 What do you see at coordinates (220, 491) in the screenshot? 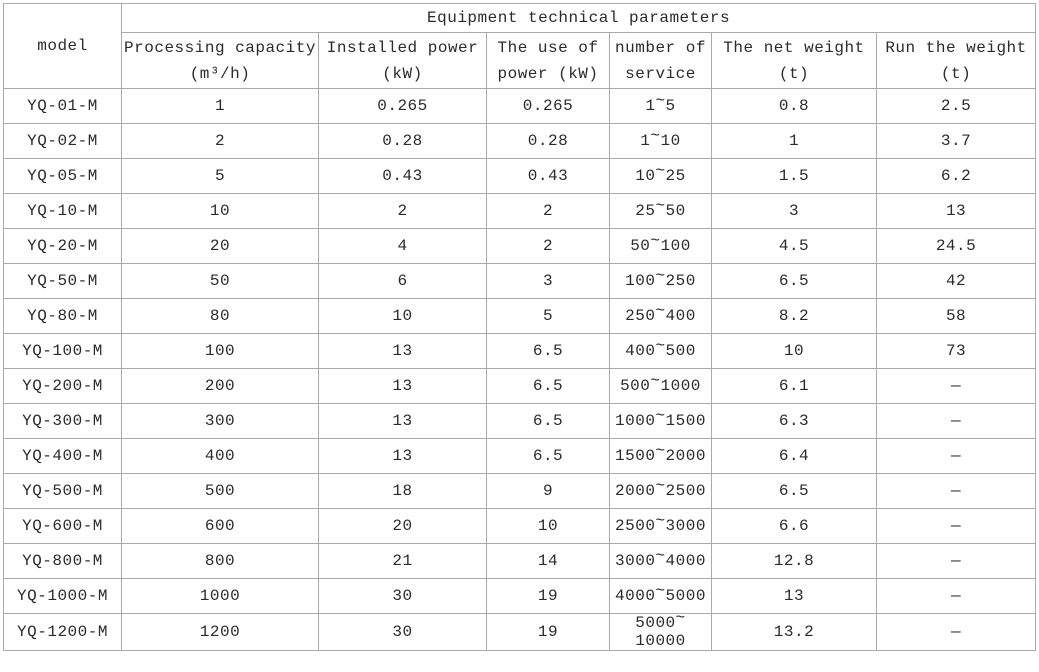
I see `value-cell: 500` at bounding box center [220, 491].